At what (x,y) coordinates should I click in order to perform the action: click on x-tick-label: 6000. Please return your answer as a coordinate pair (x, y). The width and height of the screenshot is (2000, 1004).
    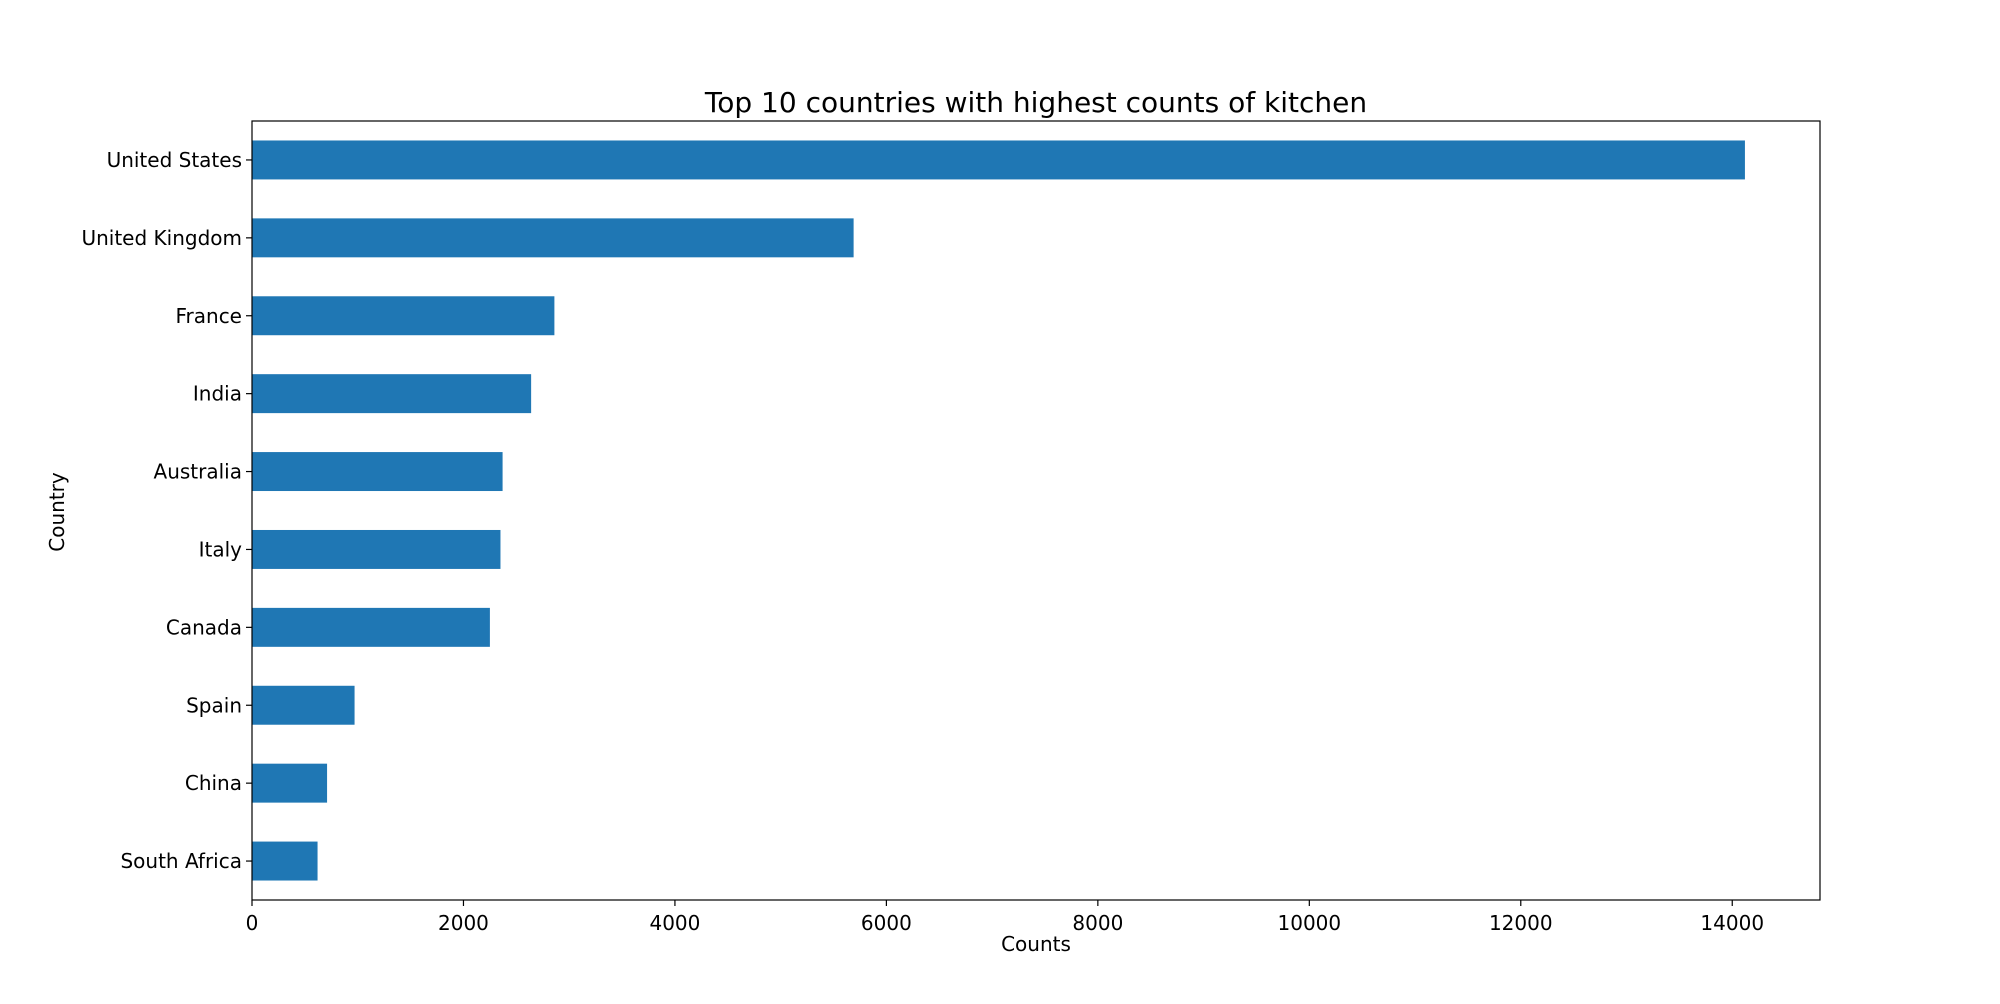
    Looking at the image, I should click on (886, 923).